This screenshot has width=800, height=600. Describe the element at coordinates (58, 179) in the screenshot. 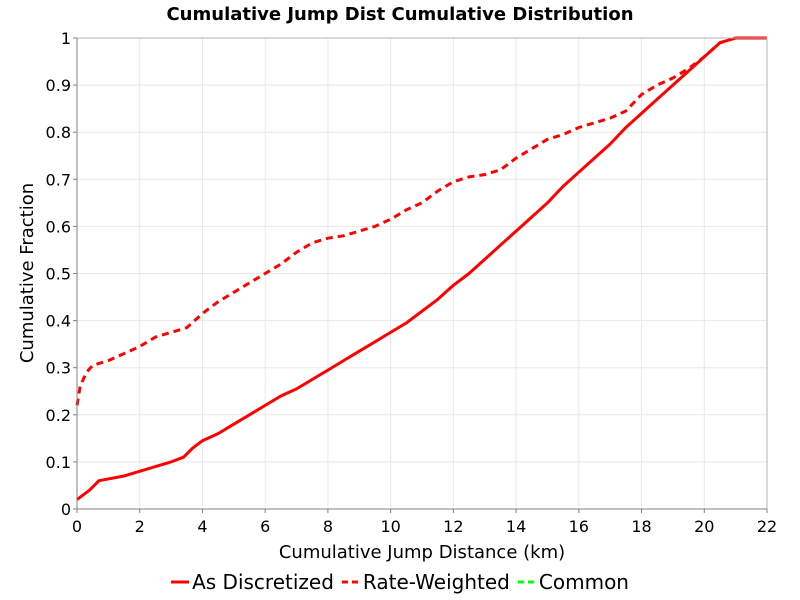

I see `y-tick-label: 0.7` at that location.